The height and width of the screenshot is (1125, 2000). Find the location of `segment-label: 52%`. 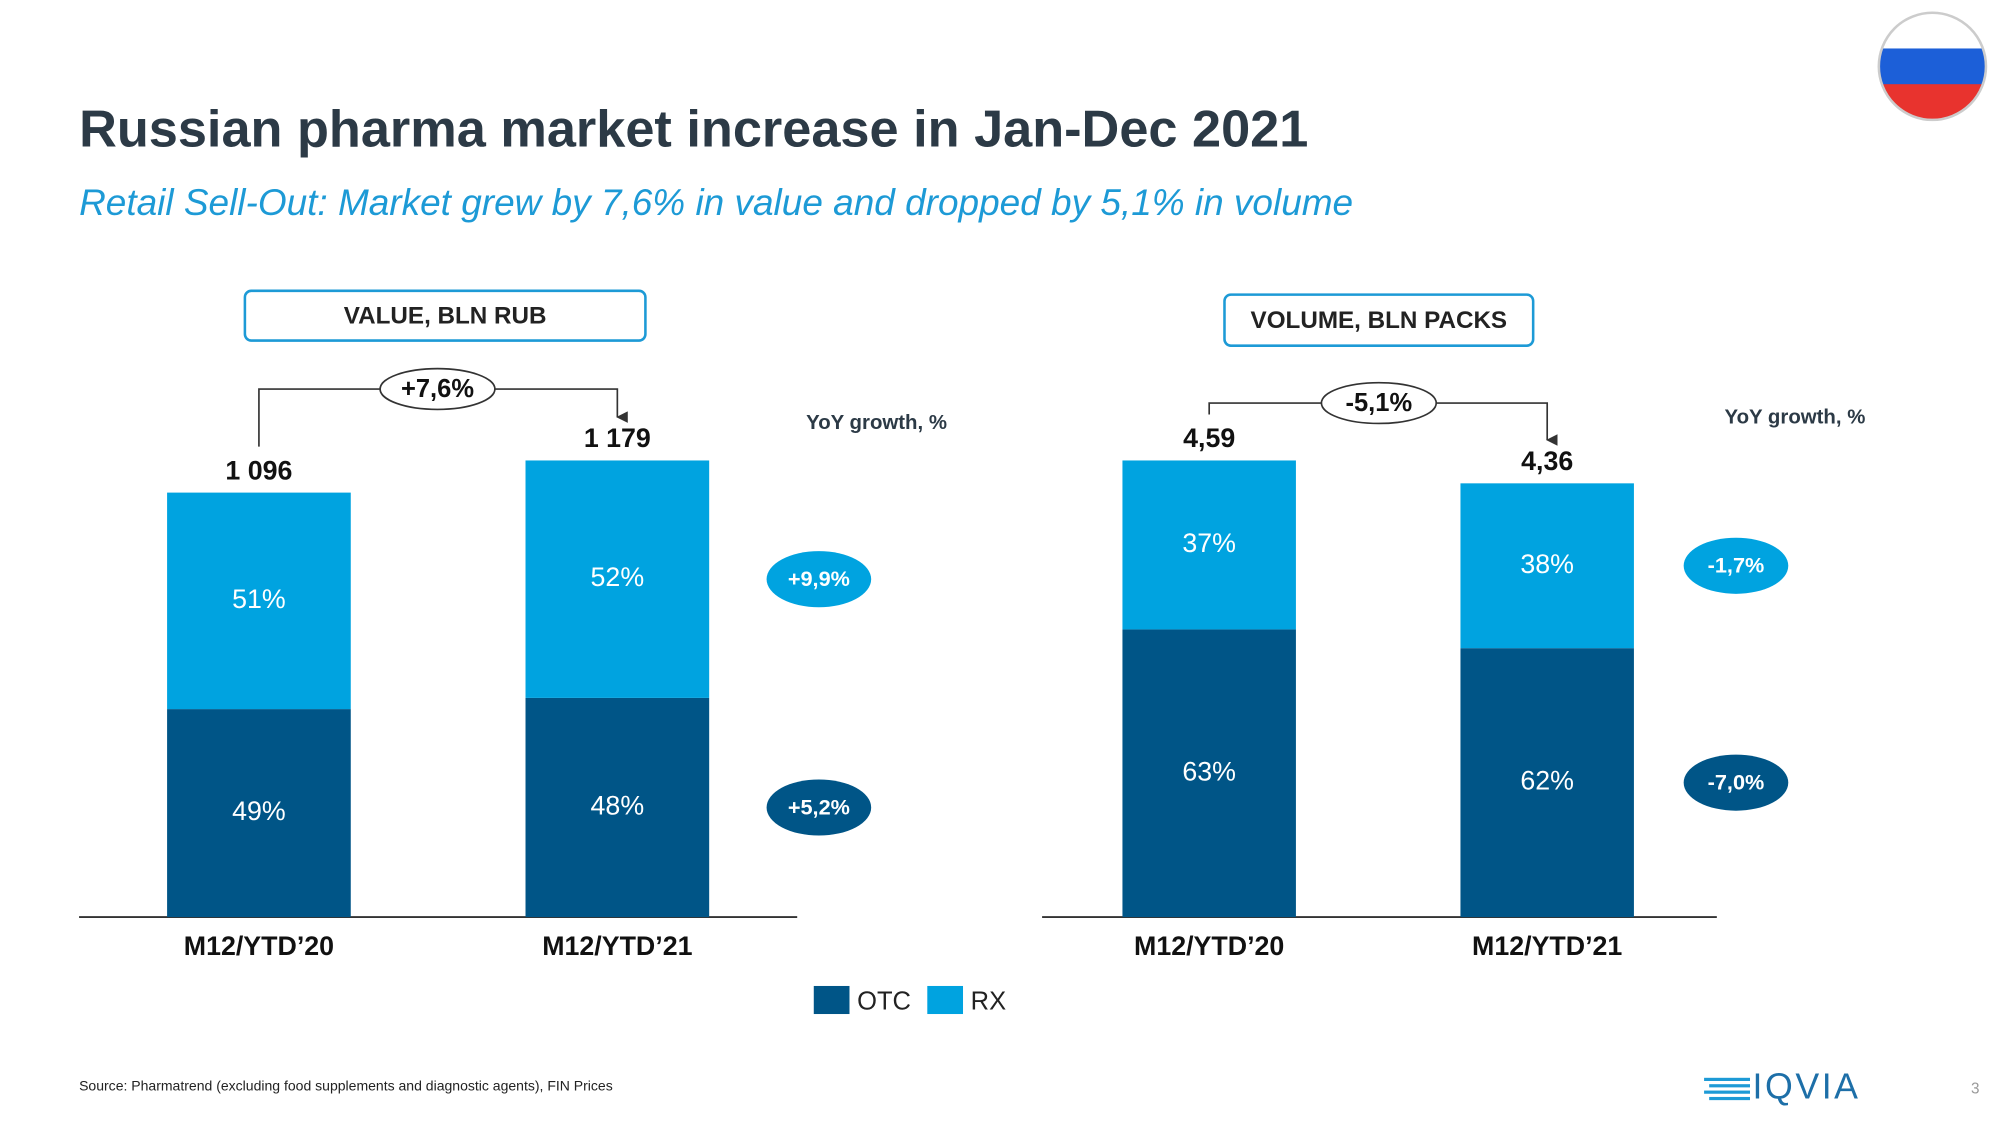

segment-label: 52% is located at coordinates (618, 577).